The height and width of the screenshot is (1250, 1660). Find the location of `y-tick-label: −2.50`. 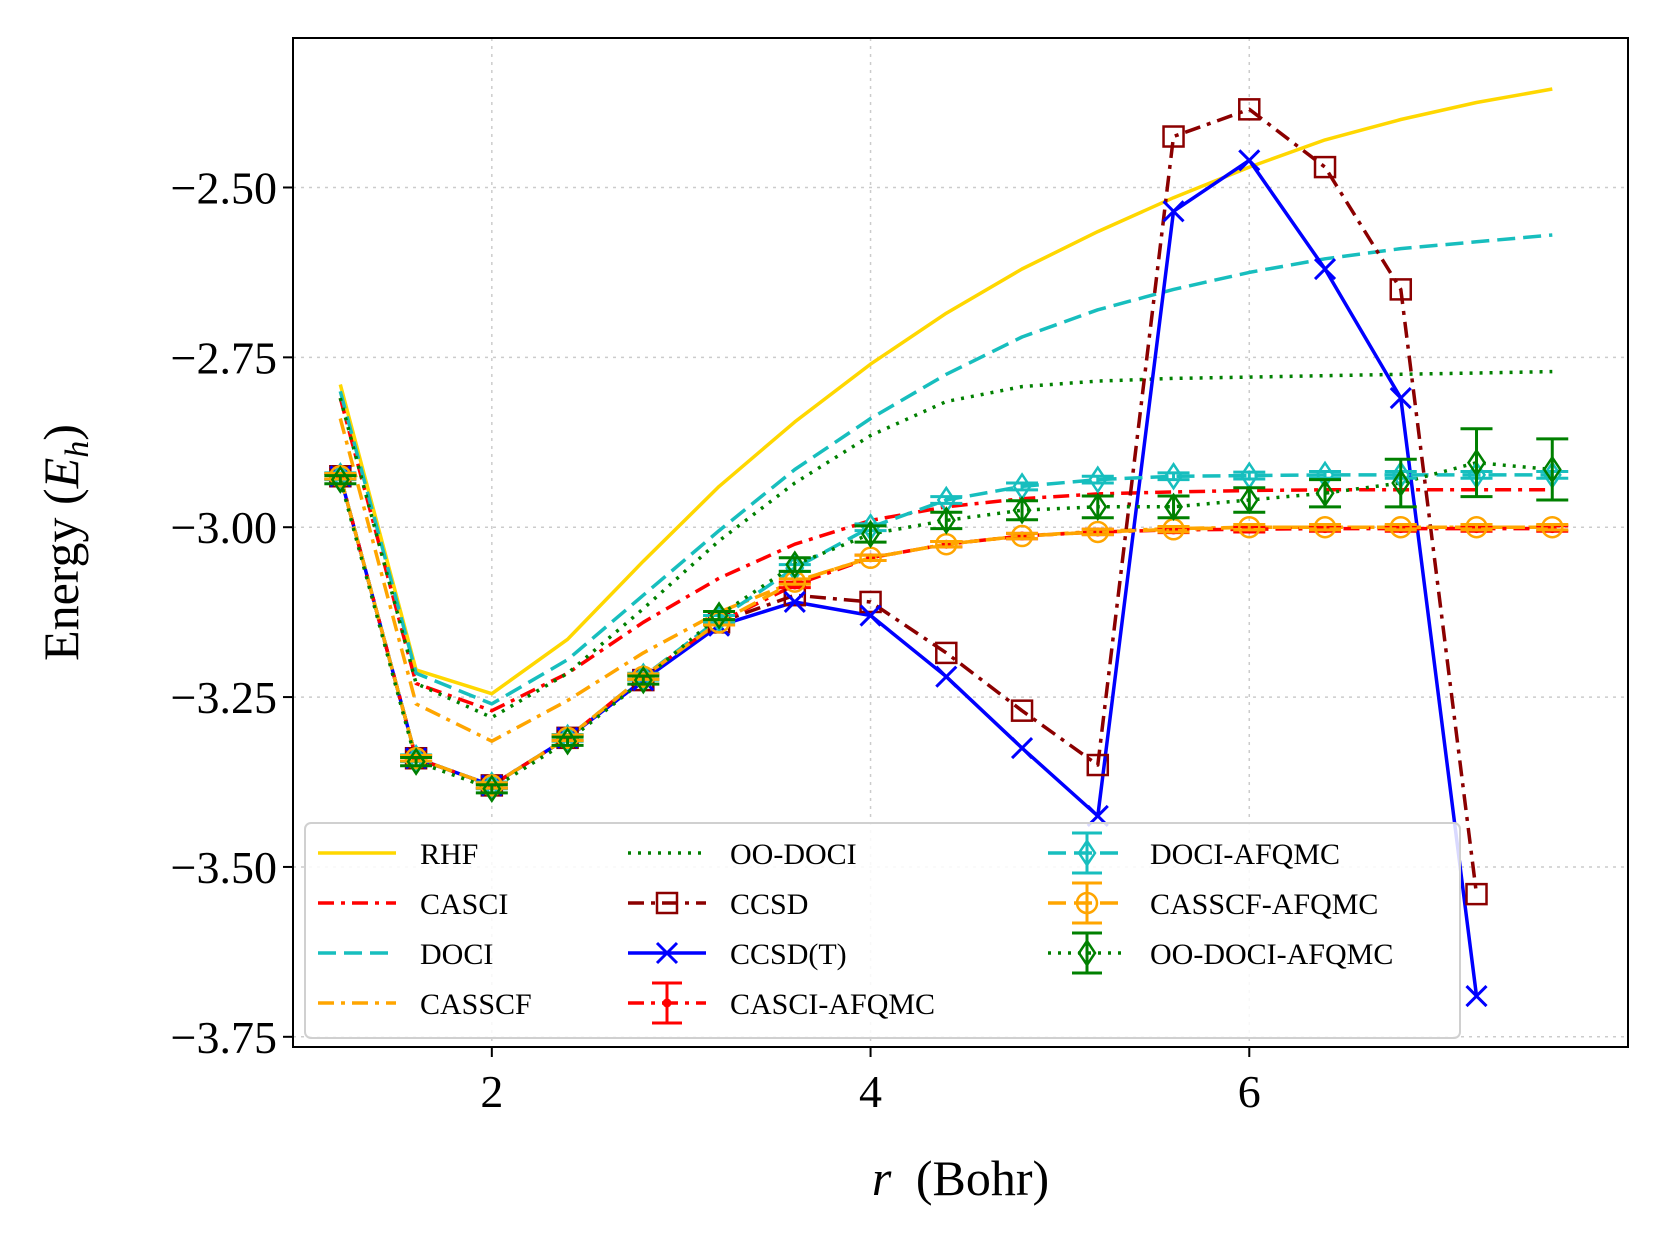

y-tick-label: −2.50 is located at coordinates (224, 187).